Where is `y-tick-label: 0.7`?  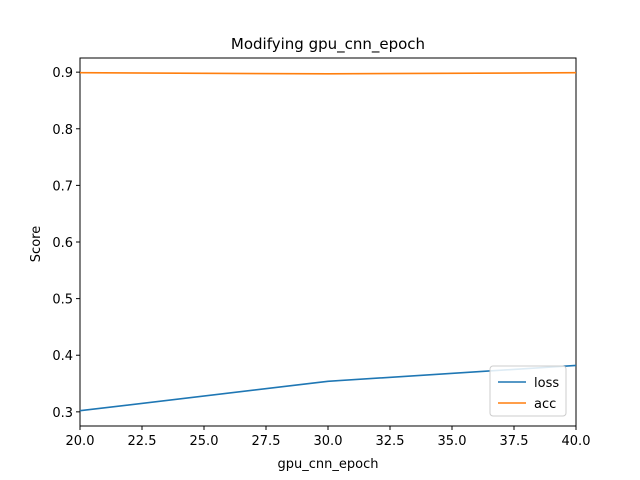
y-tick-label: 0.7 is located at coordinates (62, 186).